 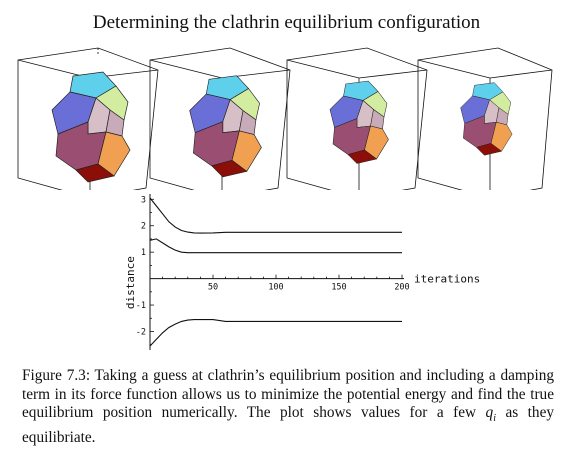 I want to click on y-axis-label: distance, so click(x=130, y=282).